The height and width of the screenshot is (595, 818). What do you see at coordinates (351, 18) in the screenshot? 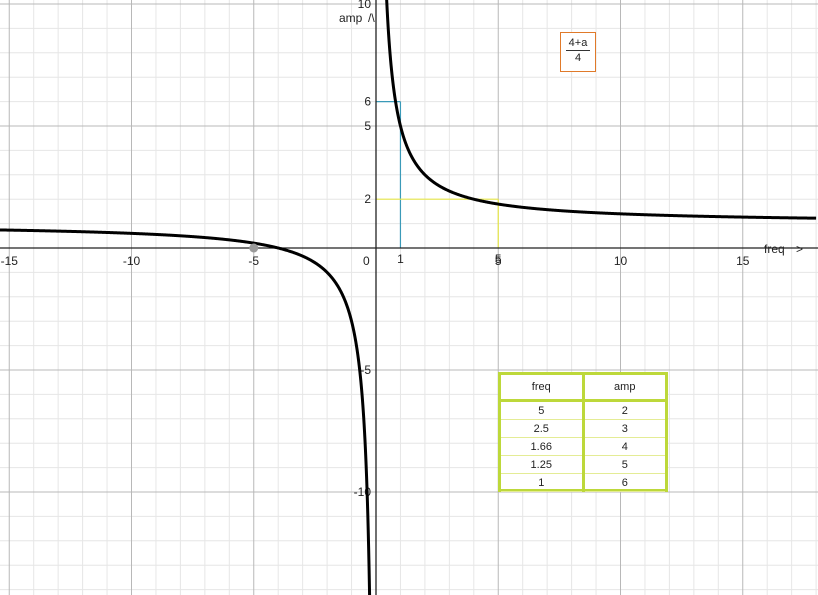
I see `y-axis-label: amp` at bounding box center [351, 18].